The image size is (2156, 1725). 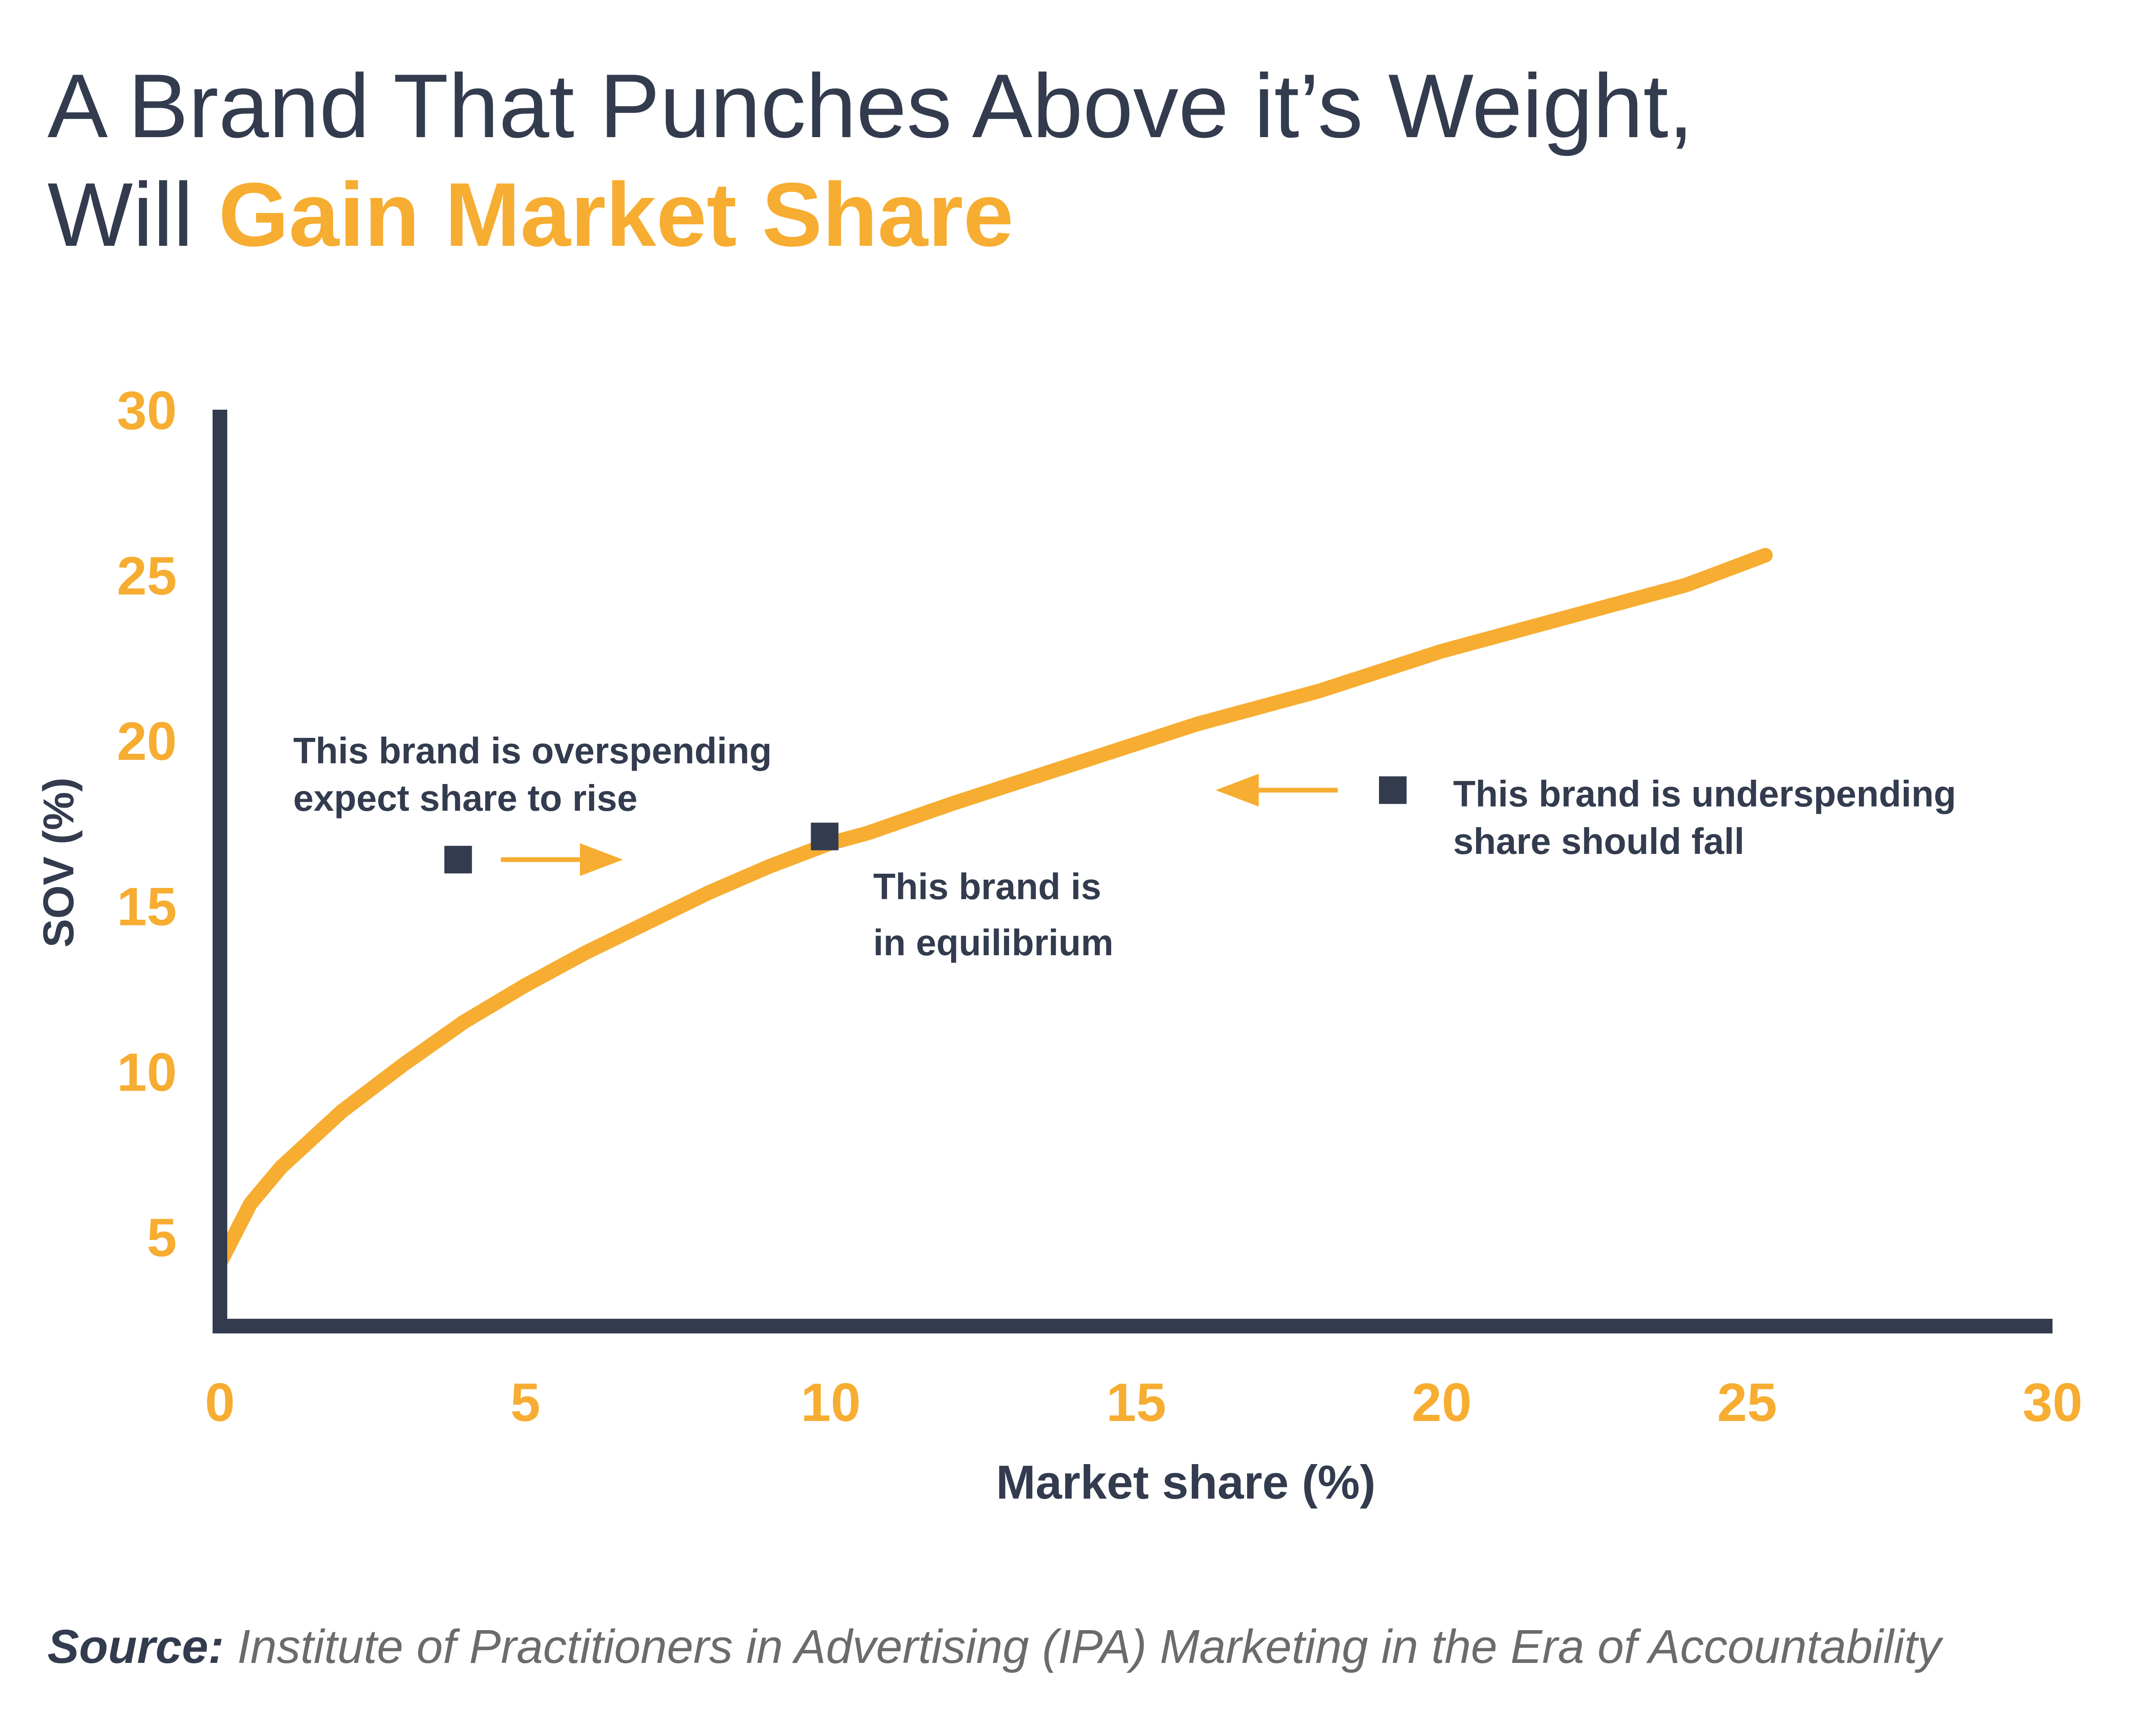 What do you see at coordinates (987, 886) in the screenshot?
I see `annotation-text: This brand is` at bounding box center [987, 886].